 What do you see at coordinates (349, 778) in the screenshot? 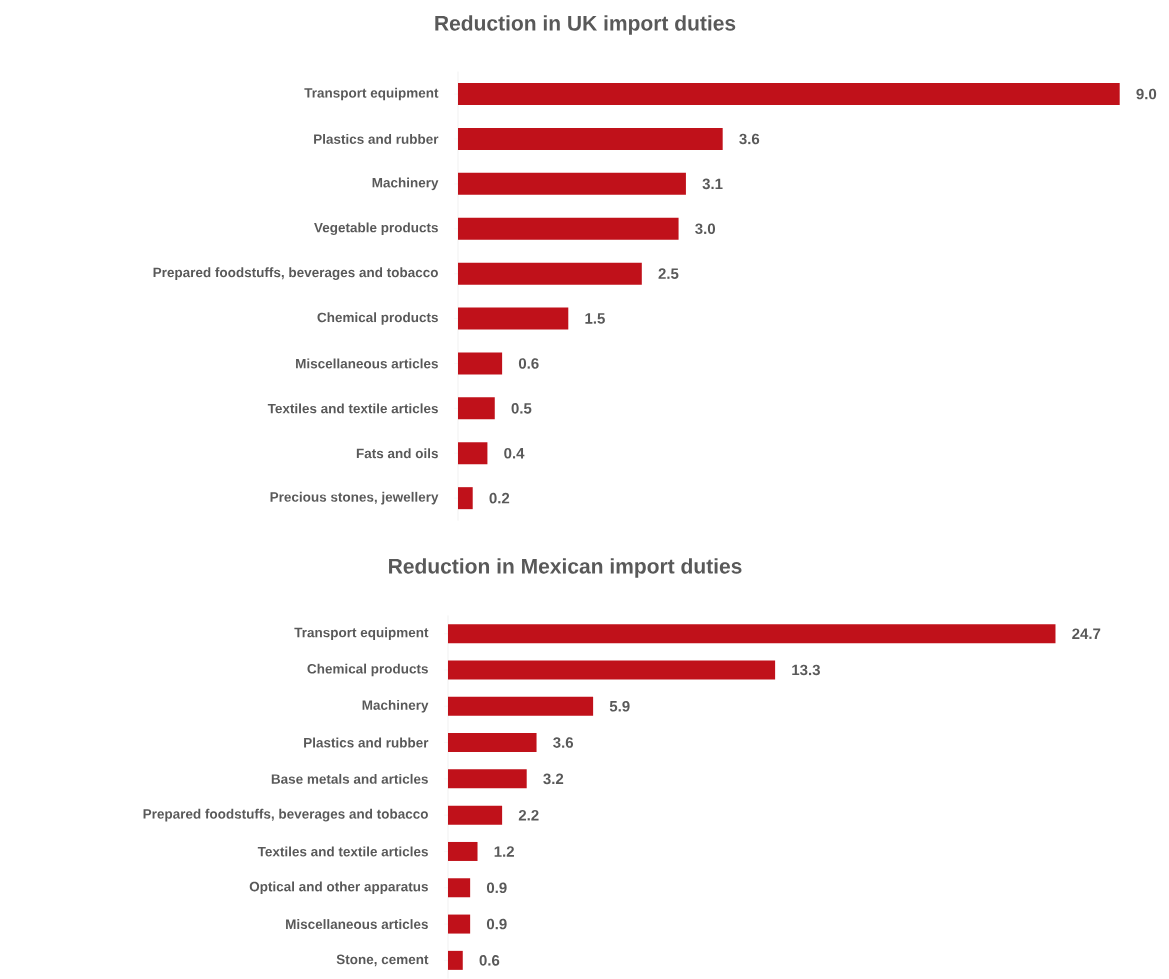
I see `y-tick-label: Base metals and articles` at bounding box center [349, 778].